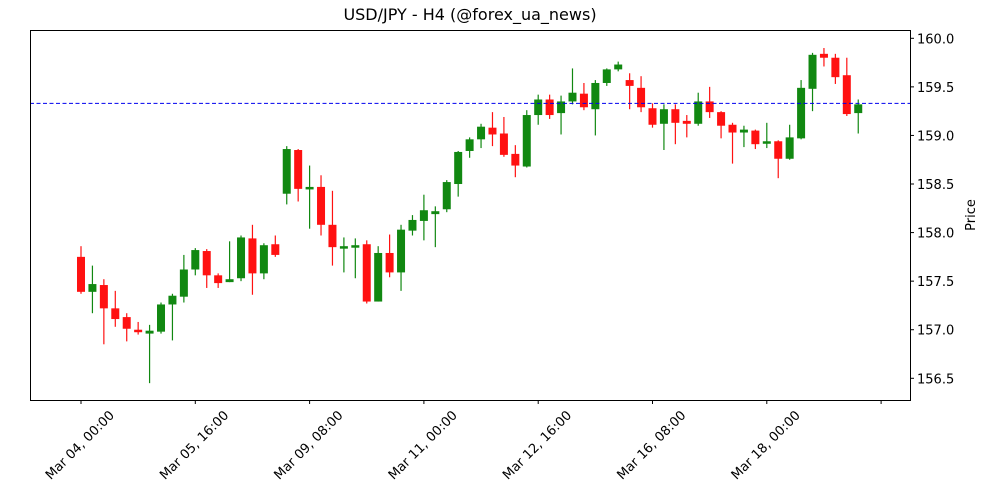 This screenshot has height=500, width=1000. What do you see at coordinates (766, 445) in the screenshot?
I see `x-tick-label: Mar 18, 00:00` at bounding box center [766, 445].